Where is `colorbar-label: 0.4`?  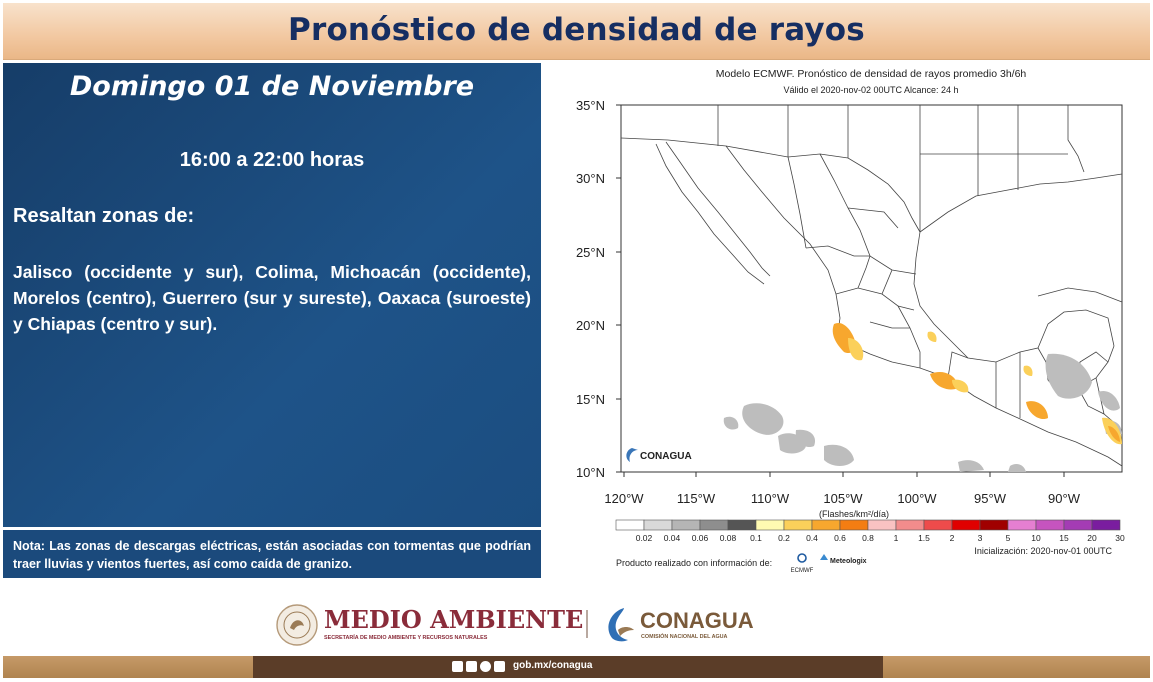 colorbar-label: 0.4 is located at coordinates (812, 538).